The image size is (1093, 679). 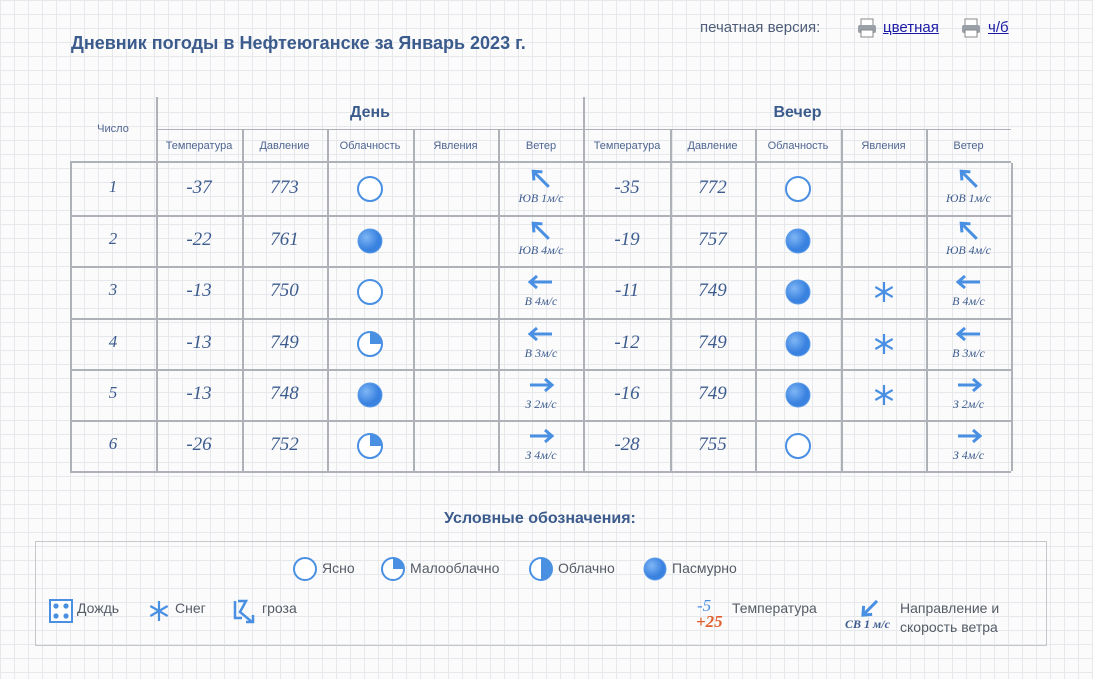 What do you see at coordinates (113, 289) in the screenshot?
I see `date-cell: 3` at bounding box center [113, 289].